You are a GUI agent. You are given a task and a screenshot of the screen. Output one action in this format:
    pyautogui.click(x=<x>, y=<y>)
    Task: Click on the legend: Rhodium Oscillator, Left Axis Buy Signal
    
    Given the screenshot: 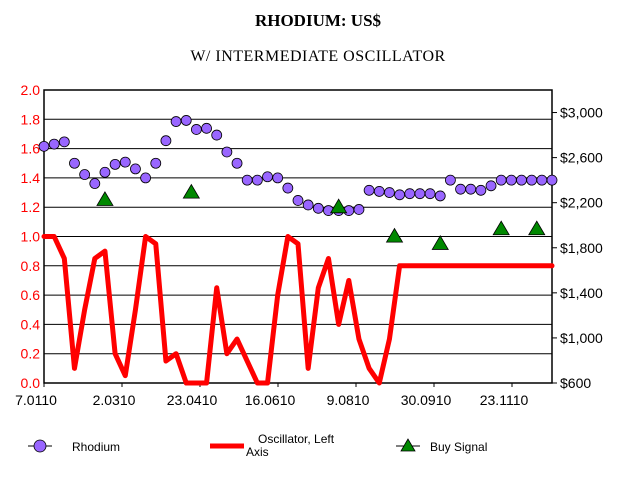 What is the action you would take?
    pyautogui.click(x=257, y=445)
    